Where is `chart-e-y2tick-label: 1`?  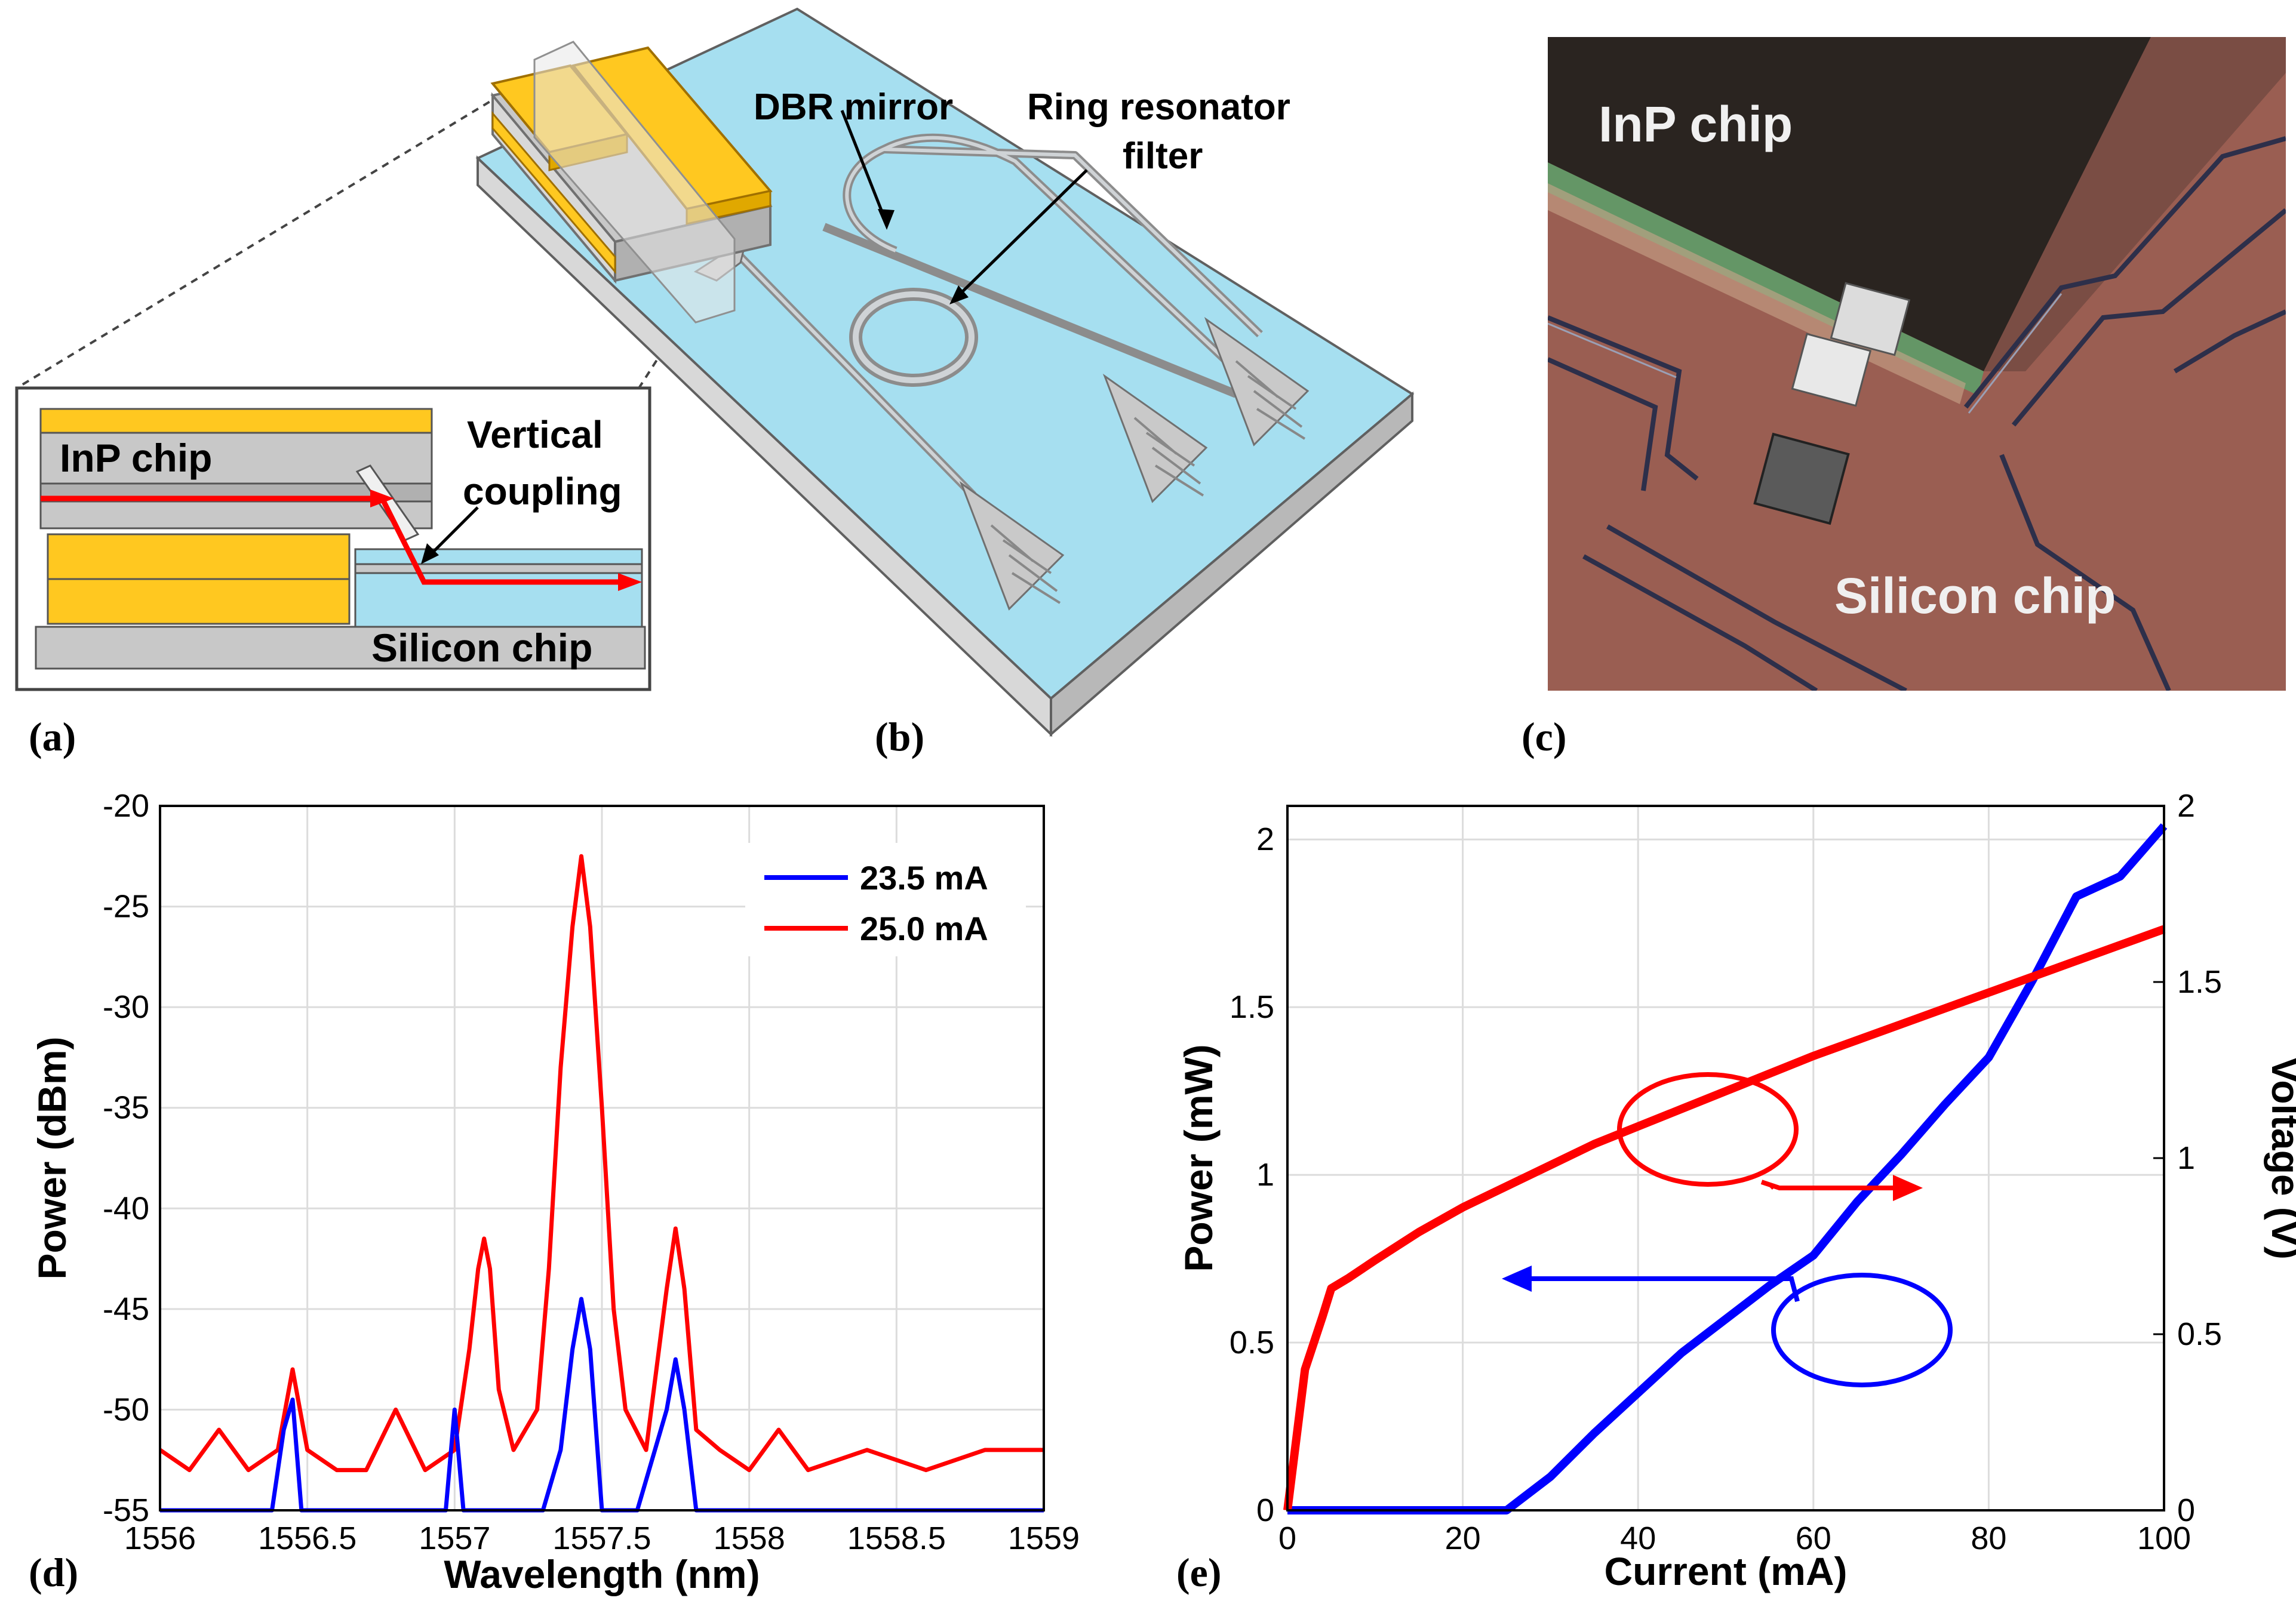
chart-e-y2tick-label: 1 is located at coordinates (2186, 1158).